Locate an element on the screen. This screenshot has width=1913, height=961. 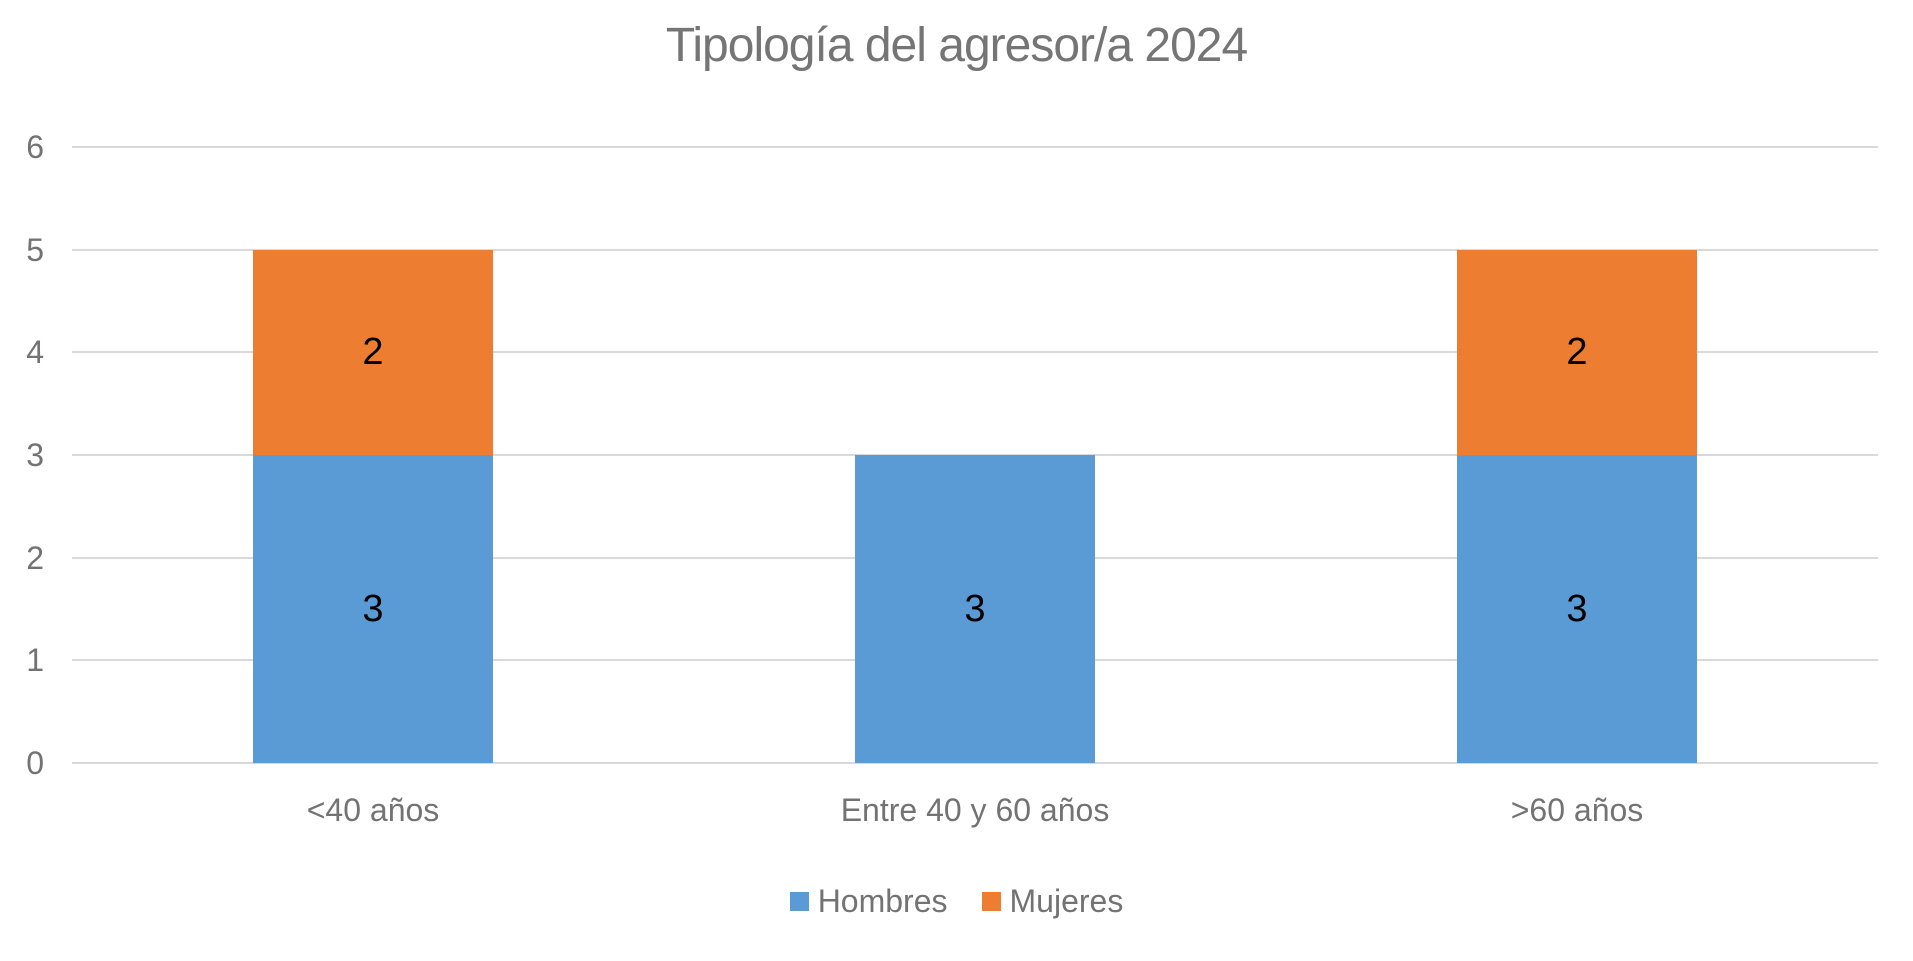
legend-item-hombres: Hombres is located at coordinates (868, 901).